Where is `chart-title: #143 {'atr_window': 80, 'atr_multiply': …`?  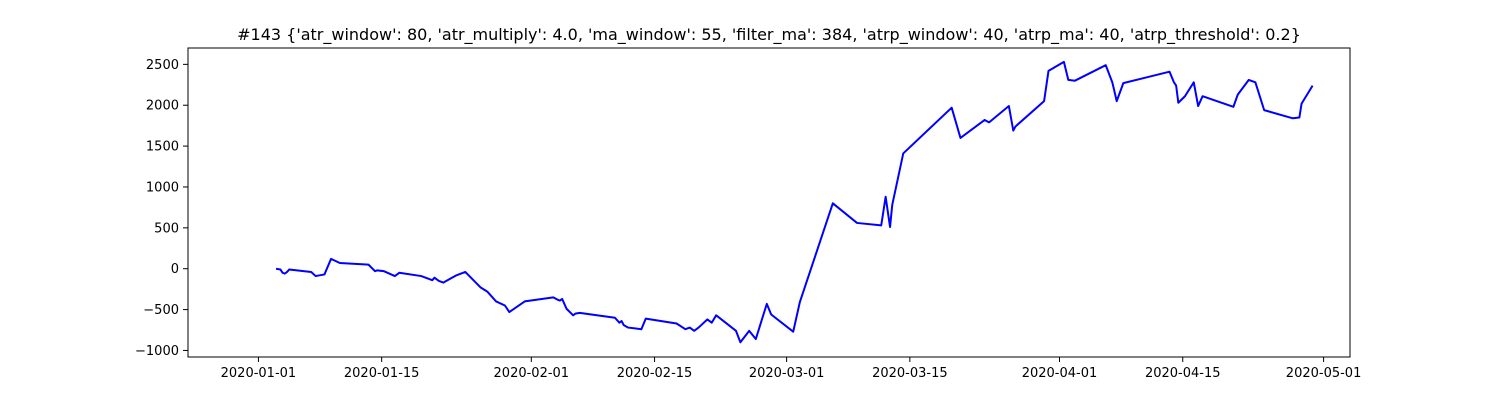 chart-title: #143 {'atr_window': 80, 'atr_multiply': … is located at coordinates (769, 35).